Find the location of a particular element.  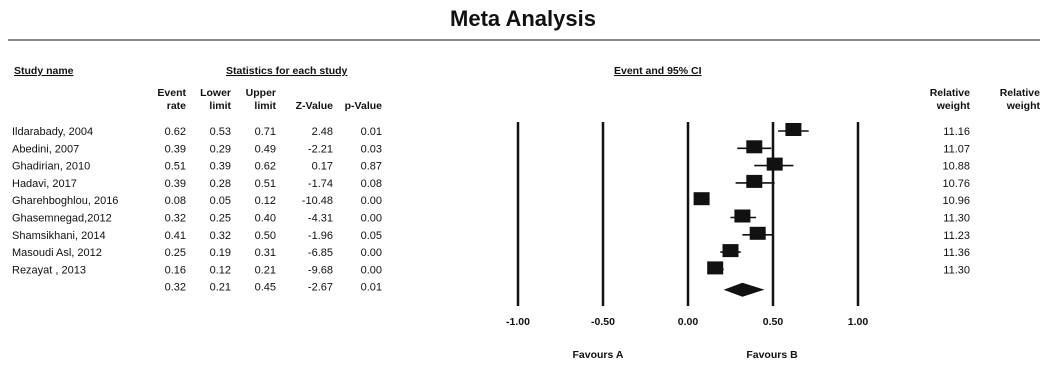

lower-limit-cell: 0.32 is located at coordinates (220, 236).